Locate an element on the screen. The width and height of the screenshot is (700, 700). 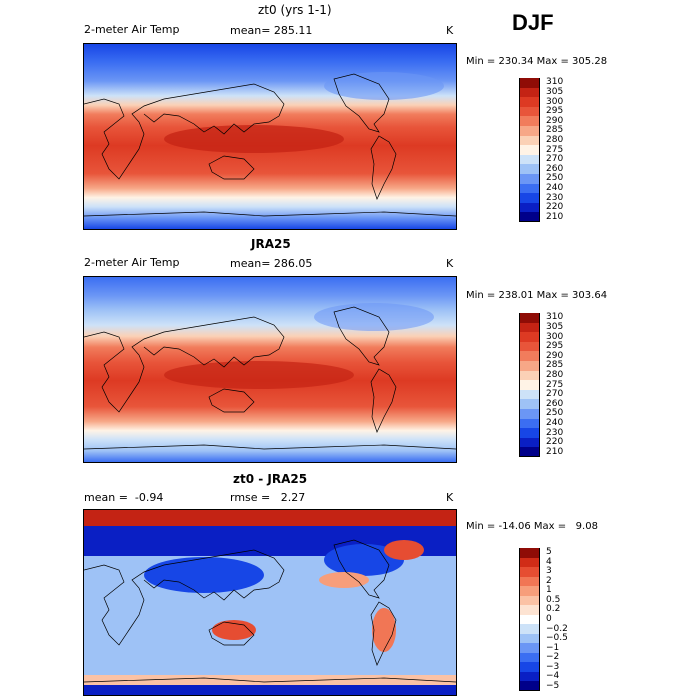
panel-3-title: zt0 - JRA25 is located at coordinates (270, 479).